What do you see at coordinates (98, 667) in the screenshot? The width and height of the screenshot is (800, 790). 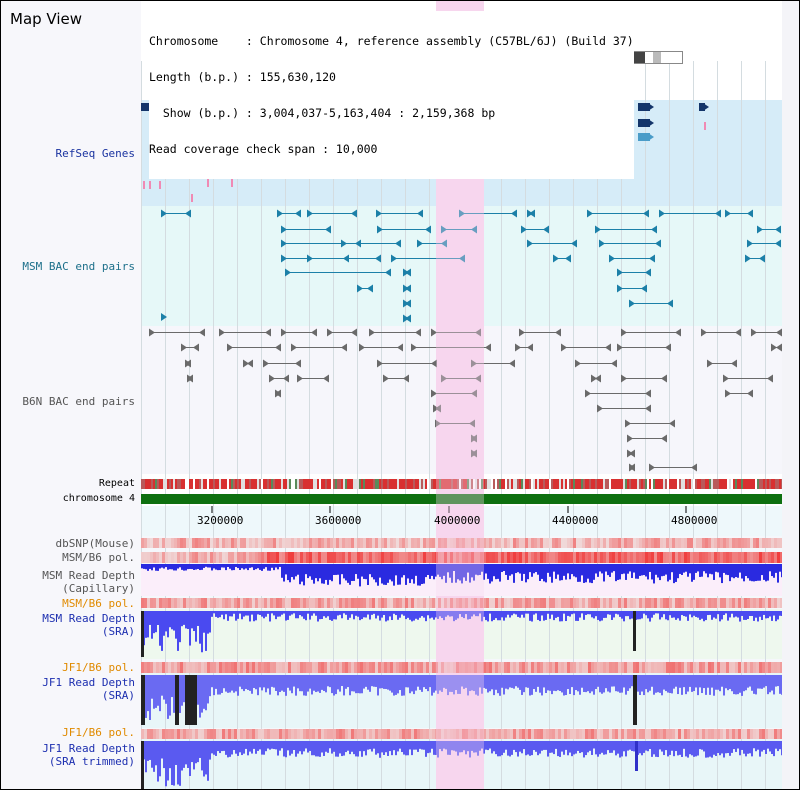 I see `jf1-b6-pol-label: JF1/B6 pol.` at bounding box center [98, 667].